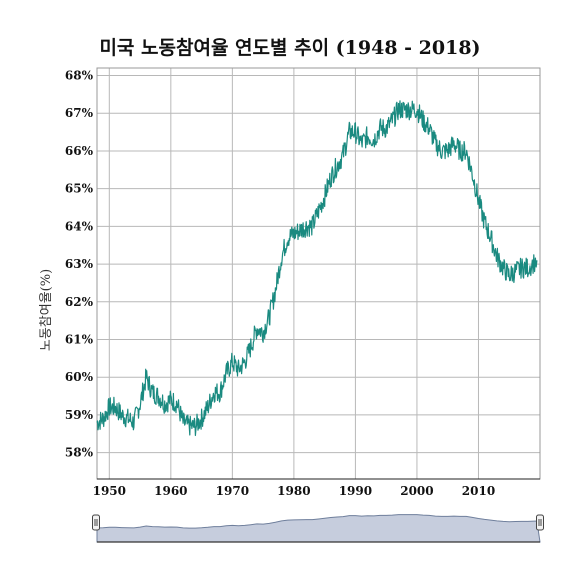  I want to click on x-tick-label: 1970, so click(232, 491).